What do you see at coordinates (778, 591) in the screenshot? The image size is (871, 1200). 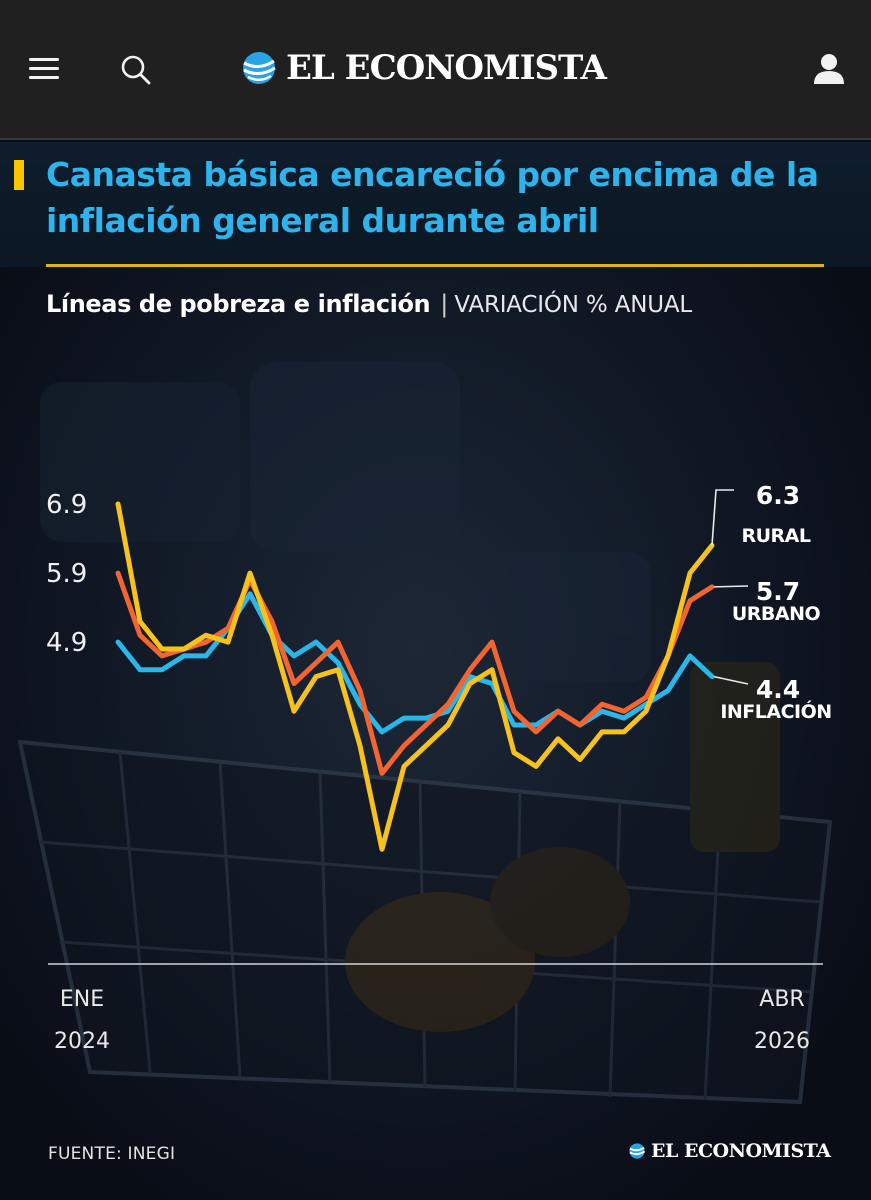 I see `end-value-urbano: 5.7` at bounding box center [778, 591].